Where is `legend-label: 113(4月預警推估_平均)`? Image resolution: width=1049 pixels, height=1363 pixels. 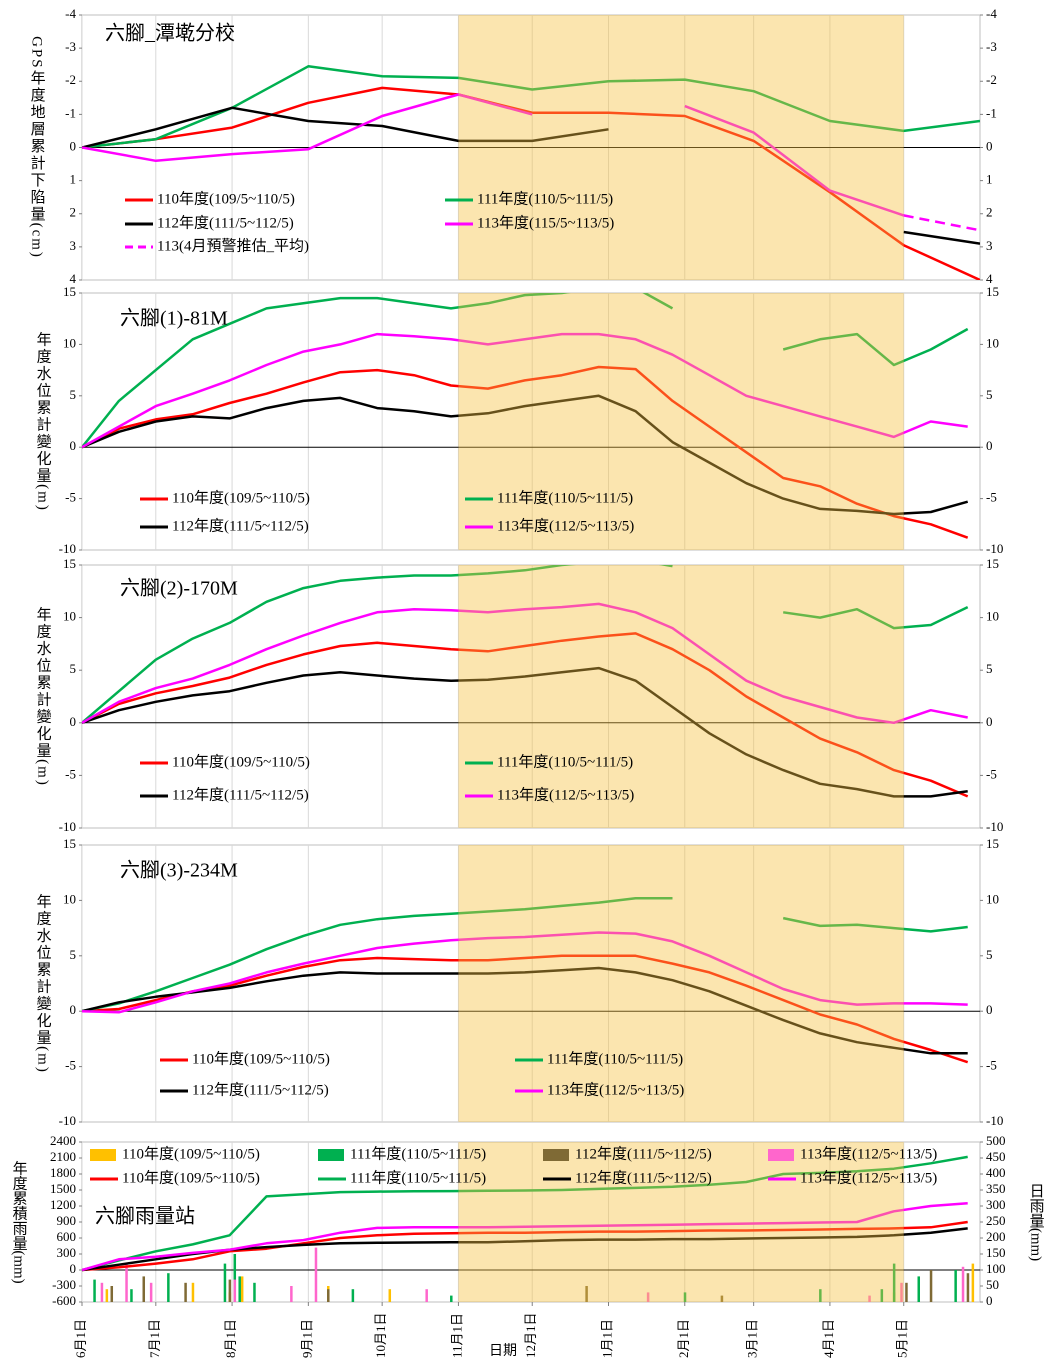
legend-label: 113(4月預警推估_平均) is located at coordinates (233, 245).